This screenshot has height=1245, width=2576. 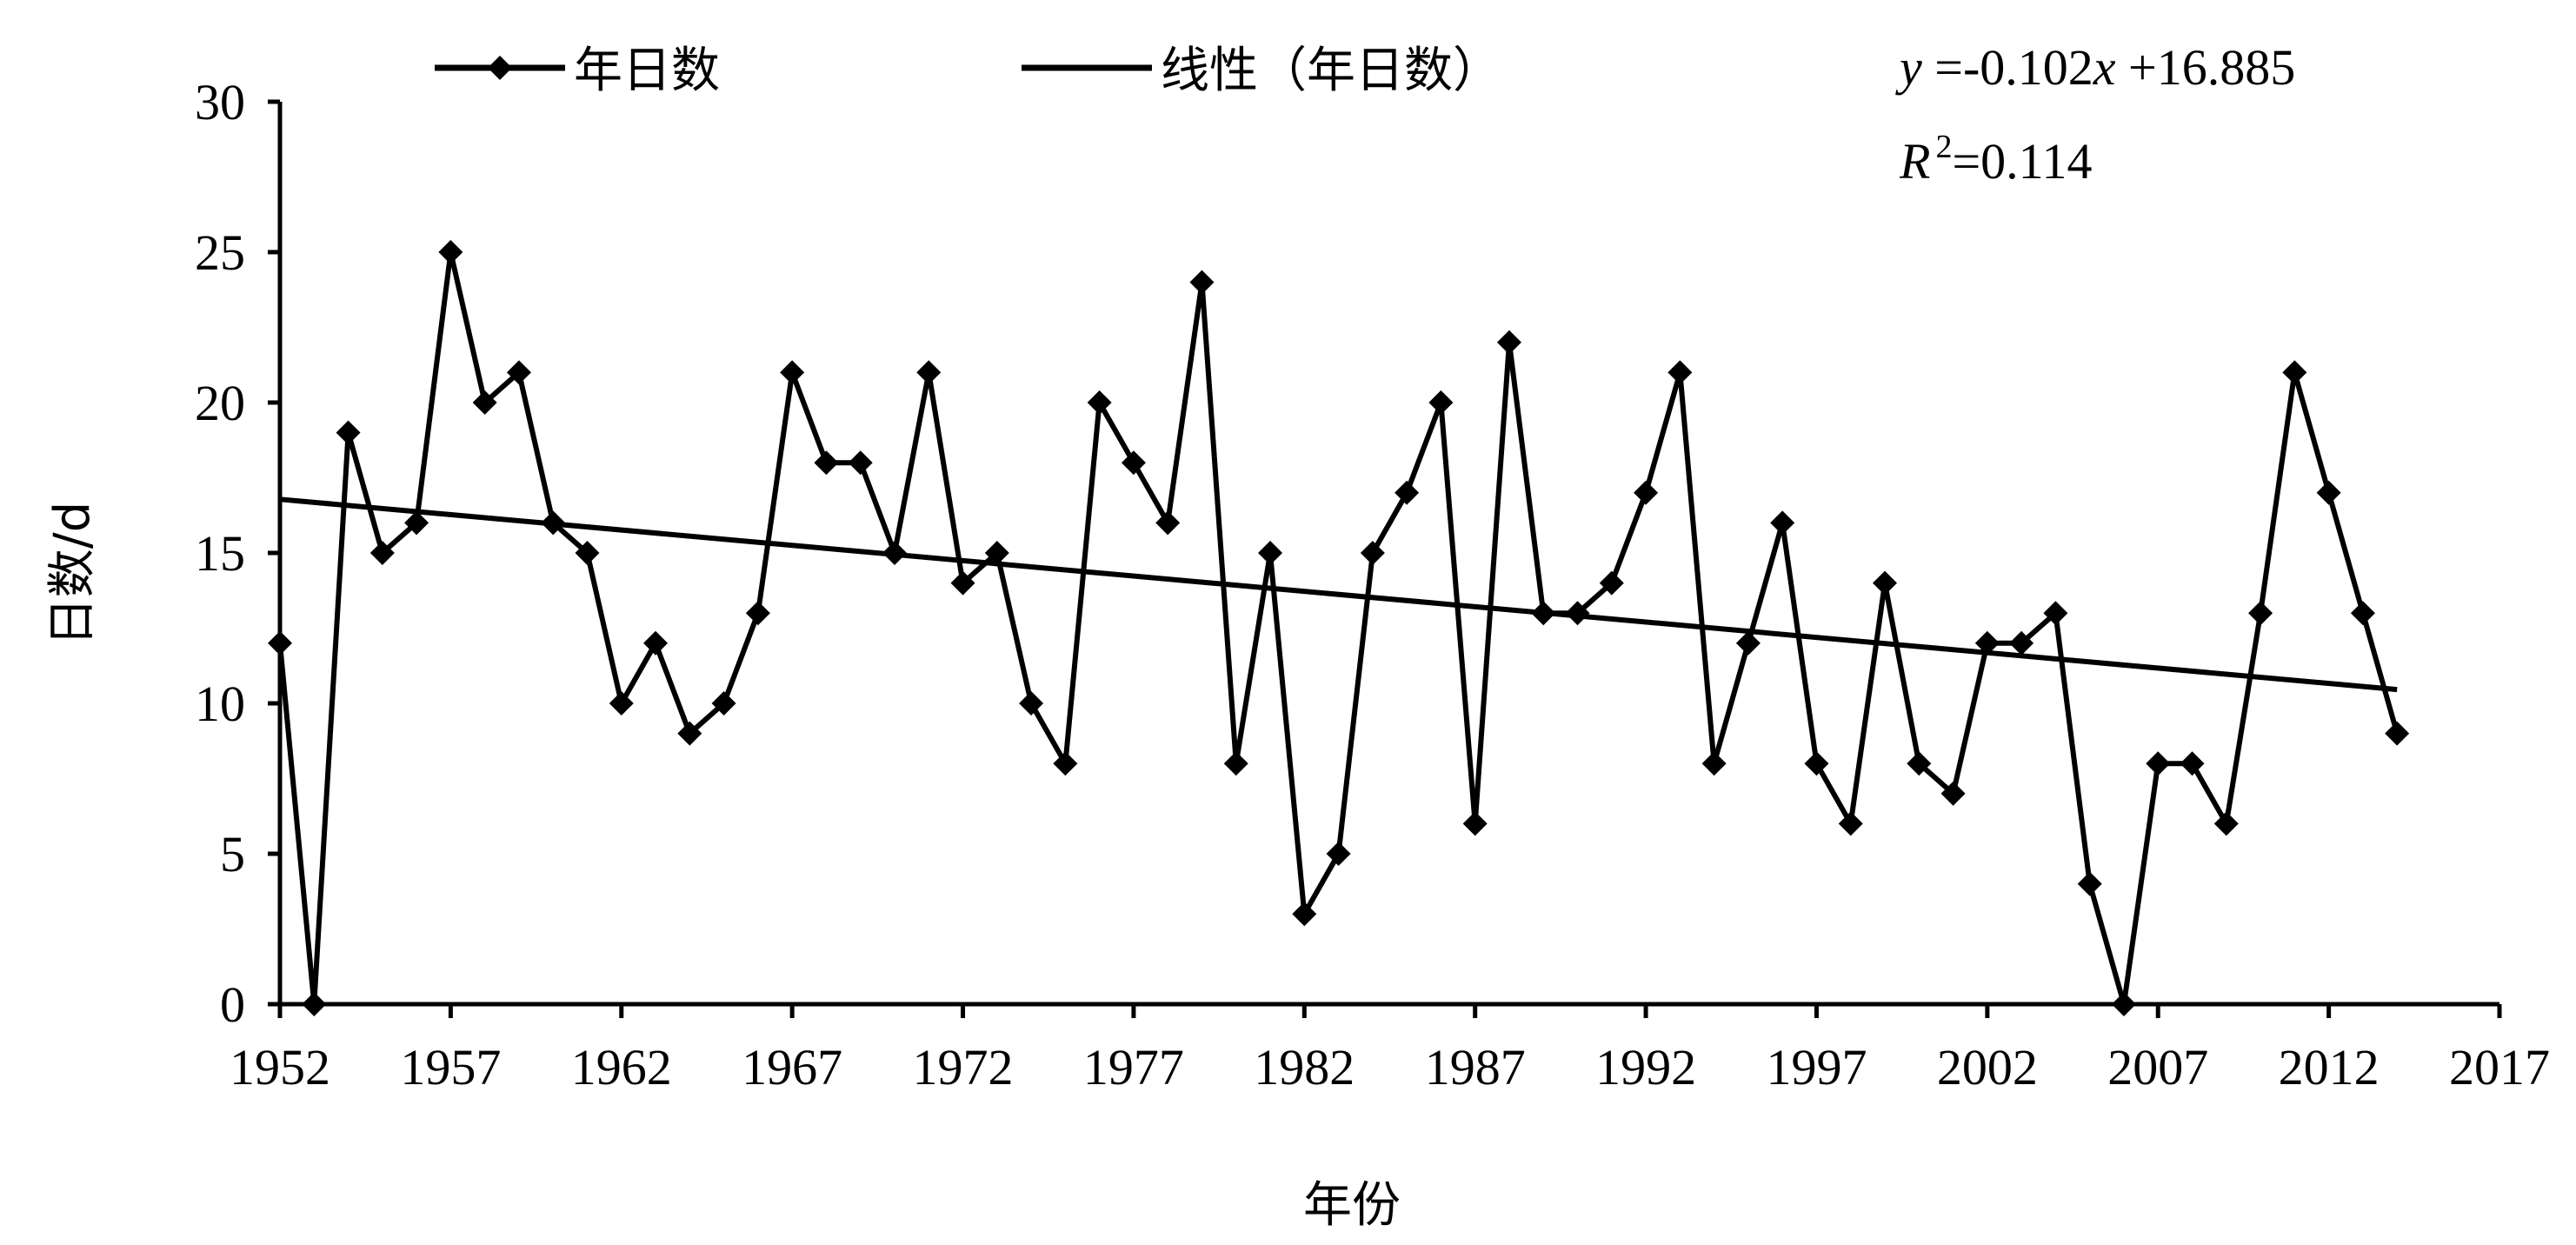 What do you see at coordinates (220, 403) in the screenshot?
I see `y-tick-label: 20` at bounding box center [220, 403].